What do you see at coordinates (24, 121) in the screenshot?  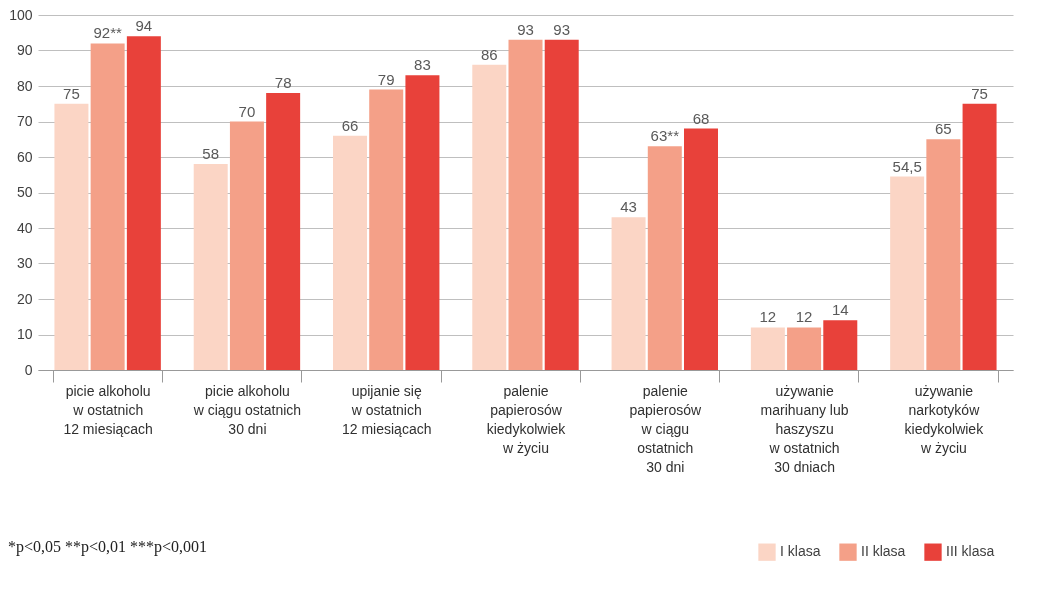 I see `y-tick-label: 70` at bounding box center [24, 121].